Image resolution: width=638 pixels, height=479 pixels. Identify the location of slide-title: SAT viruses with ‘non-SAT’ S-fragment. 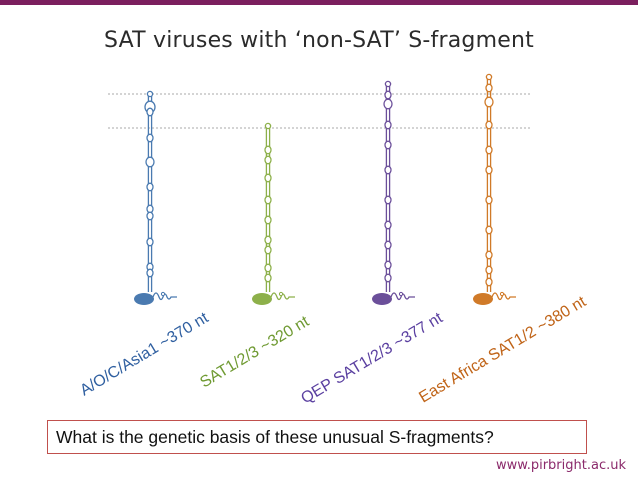
(319, 40).